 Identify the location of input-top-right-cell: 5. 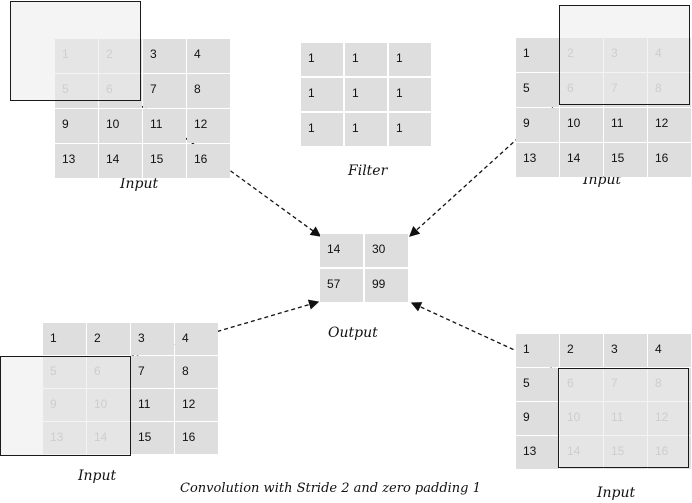
(537, 90).